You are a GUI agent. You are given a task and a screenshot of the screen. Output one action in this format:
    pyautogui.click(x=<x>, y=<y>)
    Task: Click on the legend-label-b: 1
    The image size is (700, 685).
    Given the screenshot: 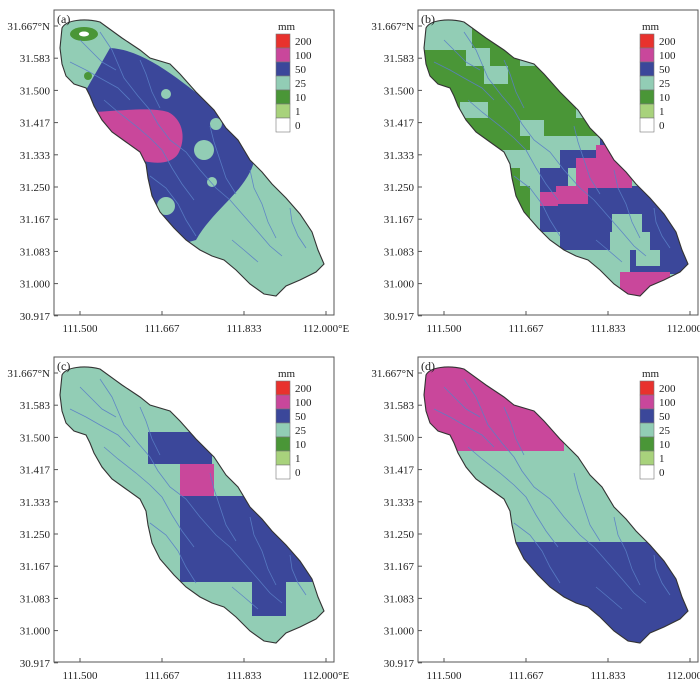 What is the action you would take?
    pyautogui.click(x=662, y=112)
    